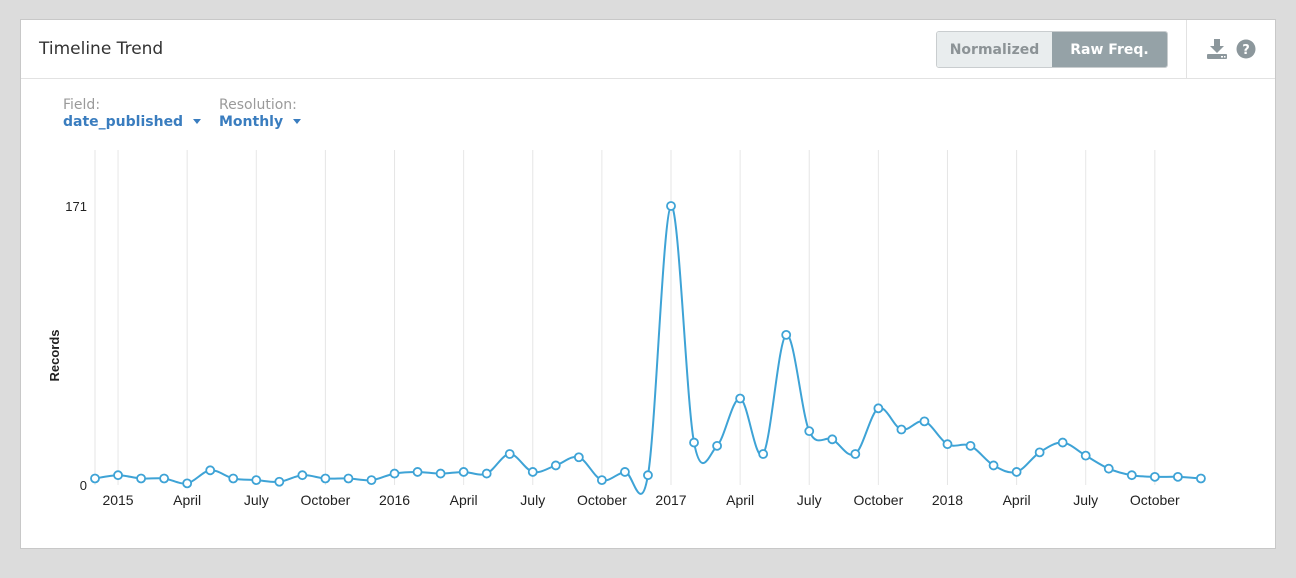 This screenshot has height=578, width=1296. What do you see at coordinates (1186, 49) in the screenshot?
I see `header-divider` at bounding box center [1186, 49].